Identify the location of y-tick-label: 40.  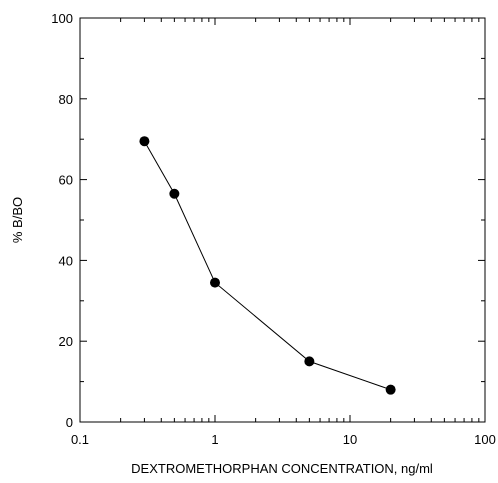
(66, 260).